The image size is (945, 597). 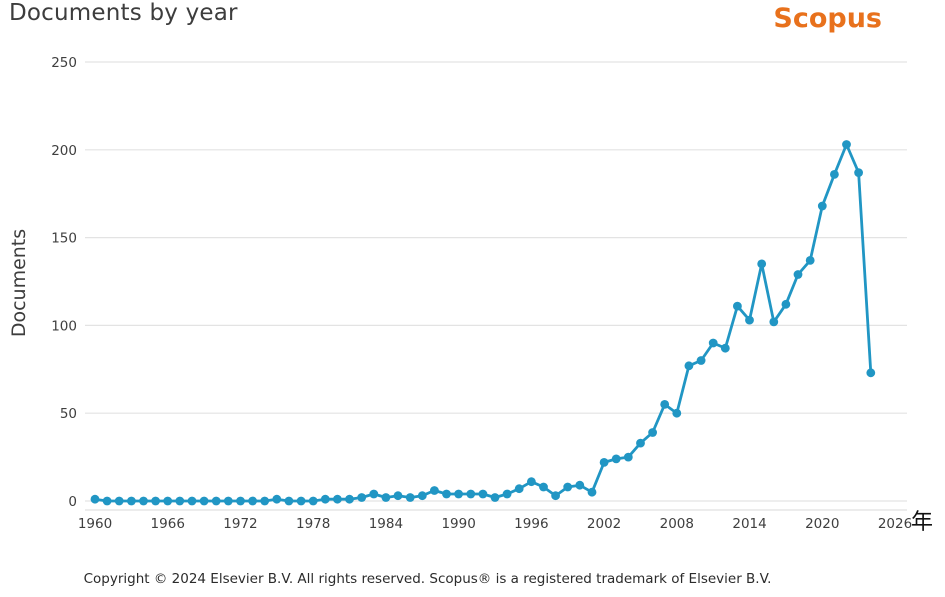 I want to click on data-point-1966, so click(x=168, y=501).